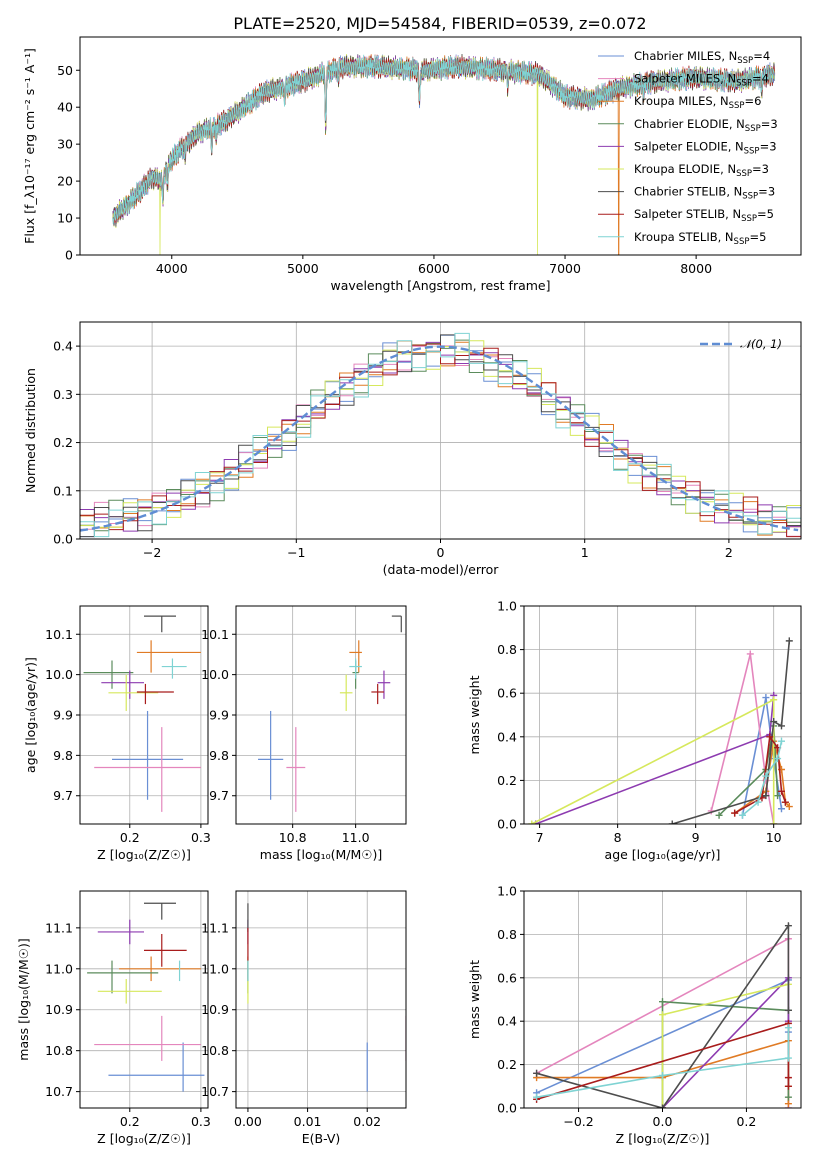 Image resolution: width=819 pixels, height=1170 pixels. What do you see at coordinates (296, 552) in the screenshot?
I see `x-tick-label: −1` at bounding box center [296, 552].